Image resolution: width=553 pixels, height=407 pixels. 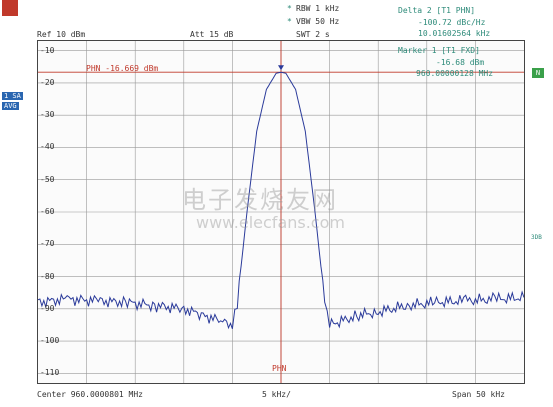 I want to click on delta-marker-value: -100.72 dBc/Hz, so click(x=452, y=22).